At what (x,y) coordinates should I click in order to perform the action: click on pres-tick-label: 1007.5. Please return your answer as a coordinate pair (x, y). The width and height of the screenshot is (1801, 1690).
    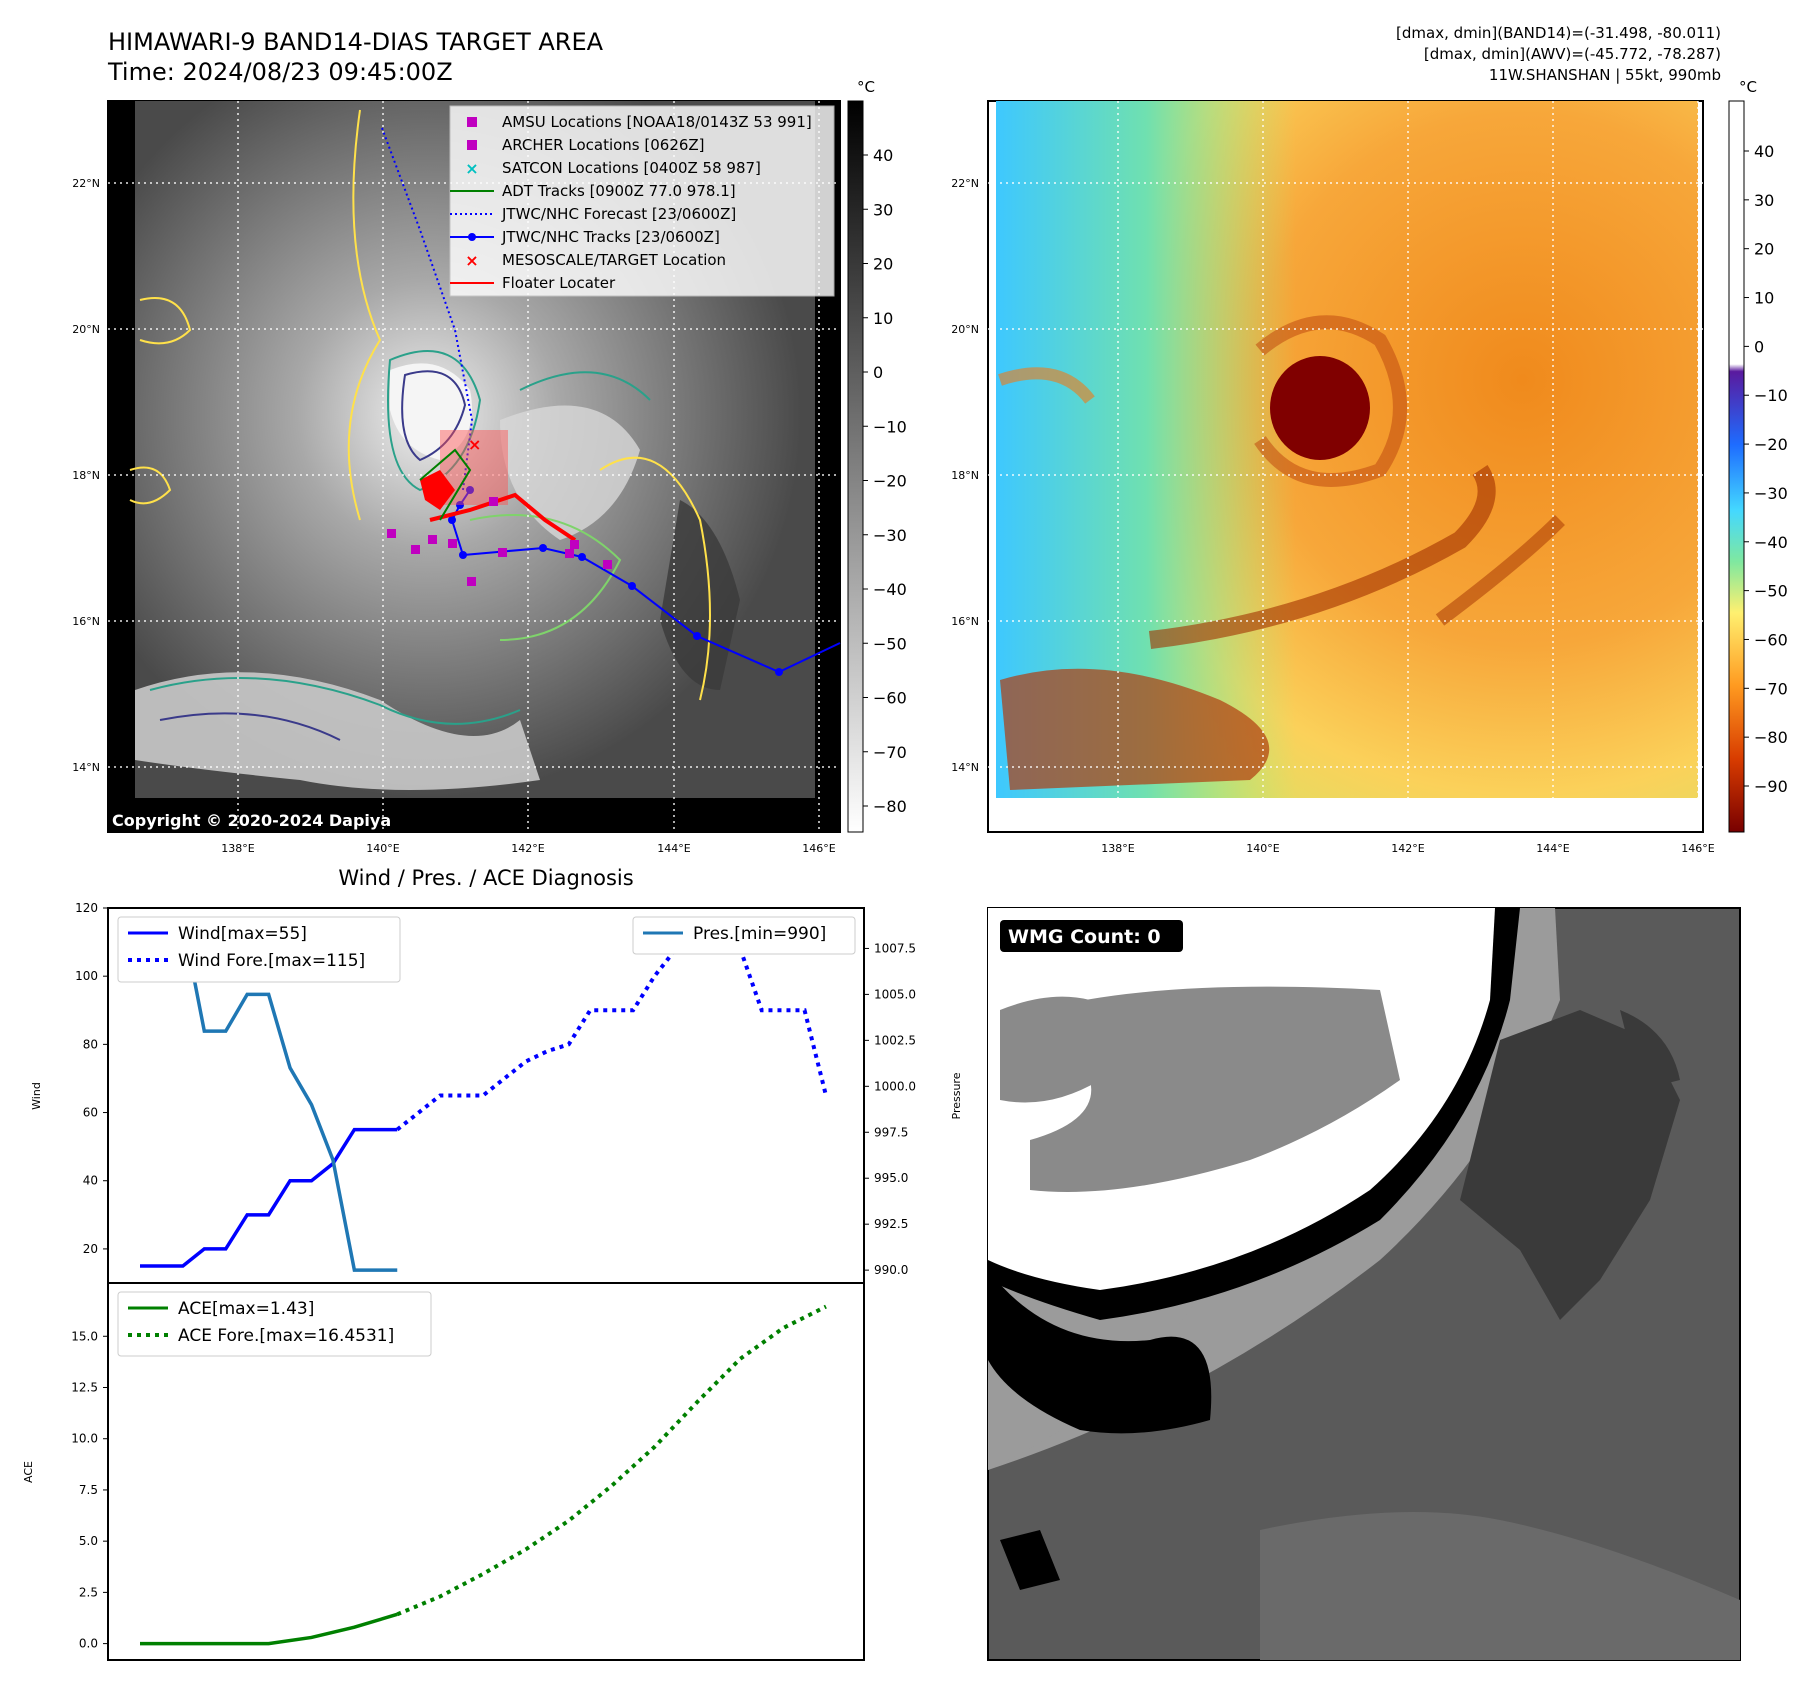
    Looking at the image, I should click on (895, 948).